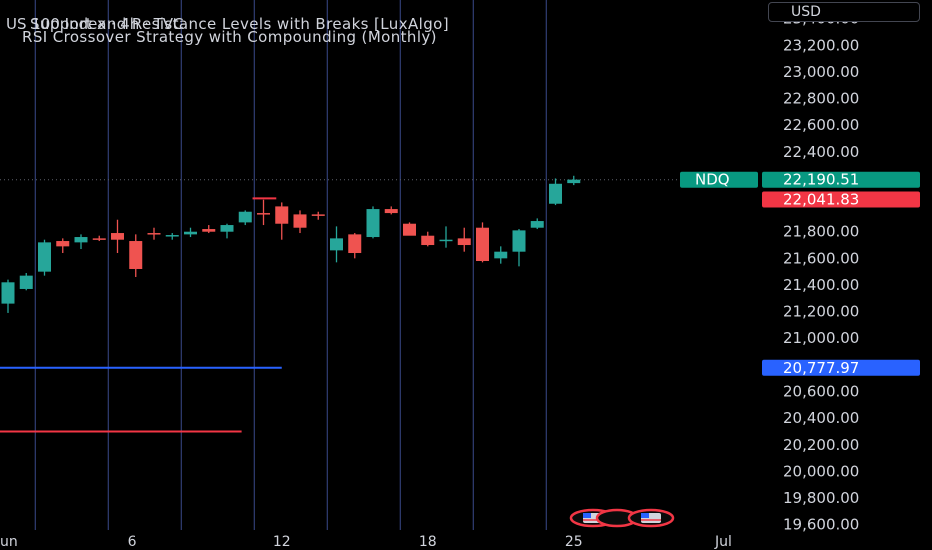  What do you see at coordinates (622, 518) in the screenshot?
I see `event-badges` at bounding box center [622, 518].